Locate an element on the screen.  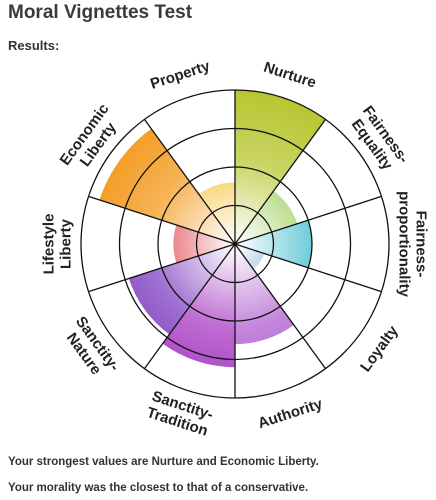
wedge-economic-liberty is located at coordinates (167, 186).